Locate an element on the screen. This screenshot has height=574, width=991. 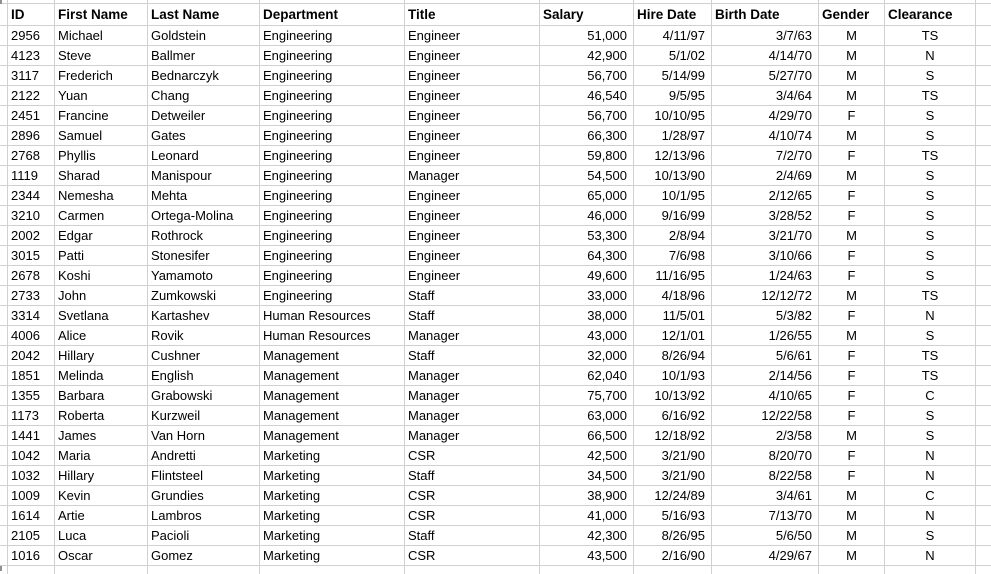
cell-hire_date: 10/13/90 is located at coordinates (673, 175).